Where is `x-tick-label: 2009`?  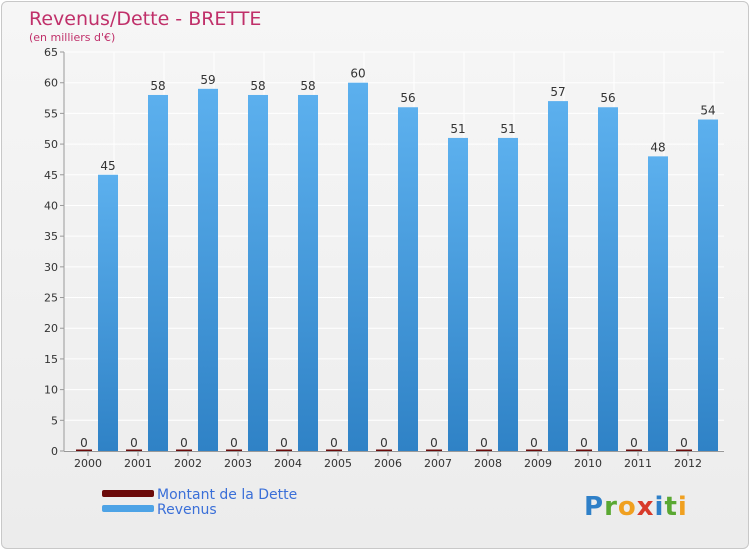 x-tick-label: 2009 is located at coordinates (538, 463).